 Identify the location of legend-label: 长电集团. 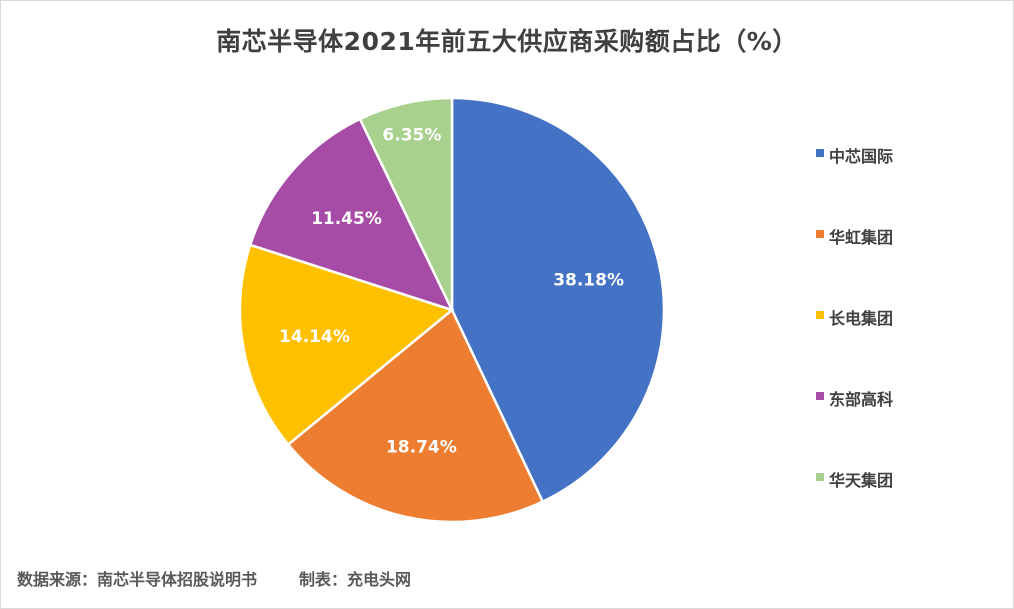
(861, 318).